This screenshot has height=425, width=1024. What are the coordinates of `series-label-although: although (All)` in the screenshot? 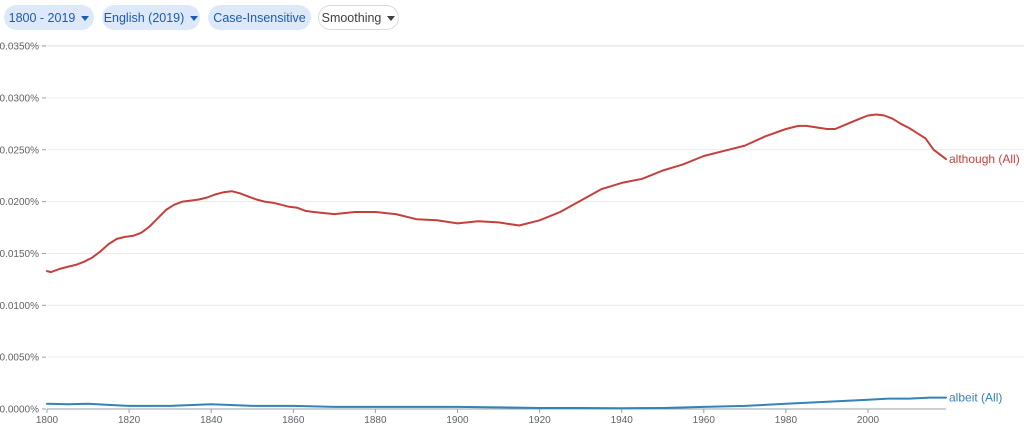 It's located at (984, 159).